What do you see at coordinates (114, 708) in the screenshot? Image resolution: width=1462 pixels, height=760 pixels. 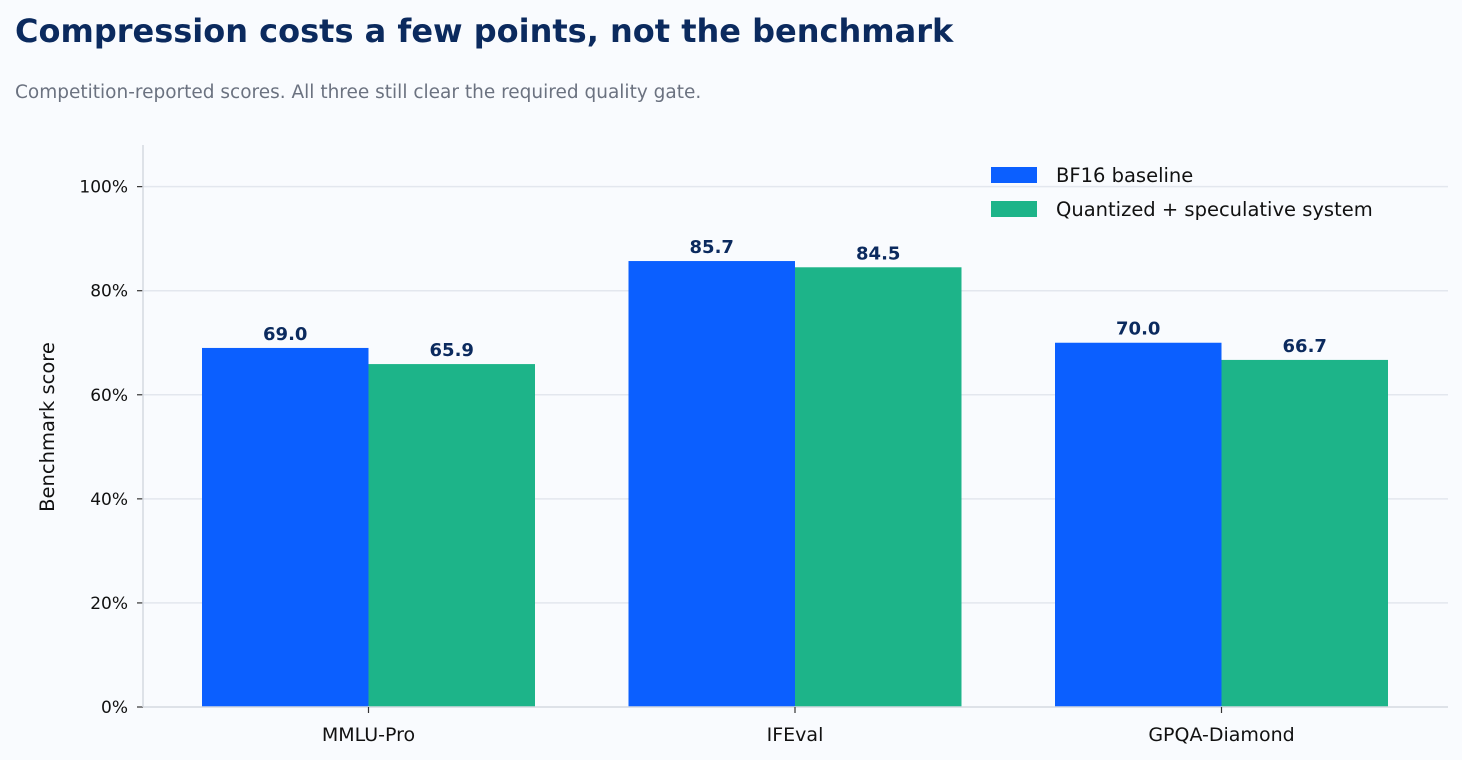 I see `y-tick-label: 0%` at bounding box center [114, 708].